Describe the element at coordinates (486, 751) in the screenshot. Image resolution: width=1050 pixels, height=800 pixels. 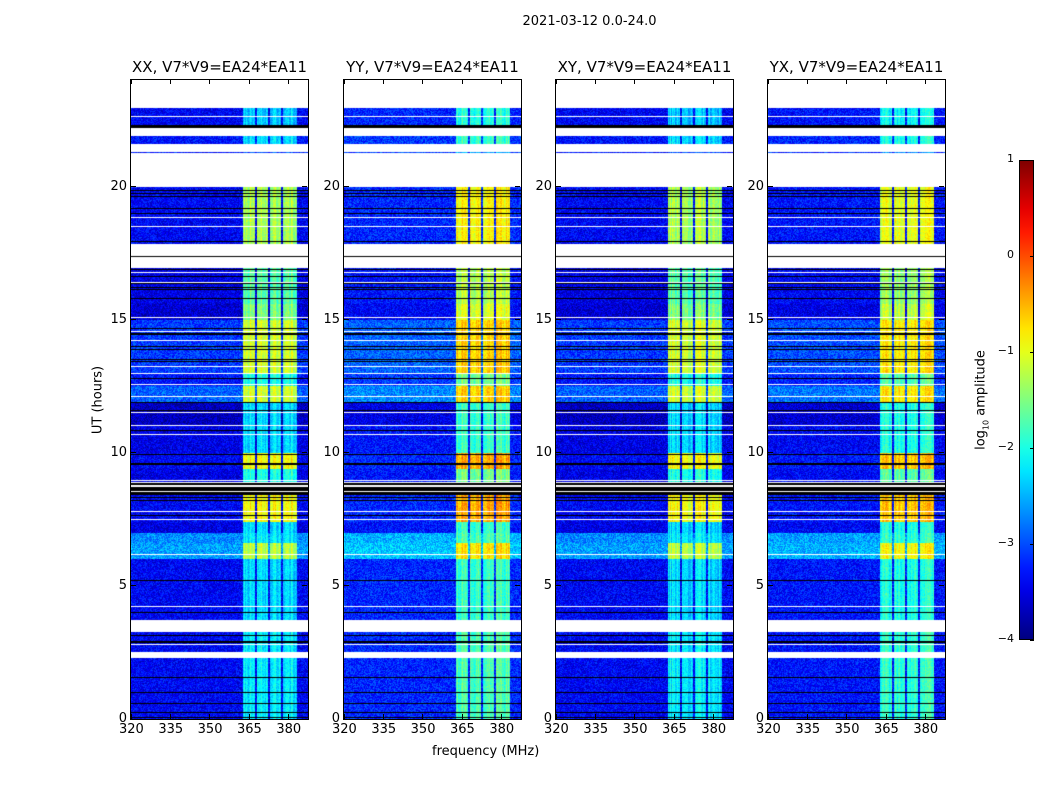
I see `x-axis-label: frequency (MHz)` at that location.